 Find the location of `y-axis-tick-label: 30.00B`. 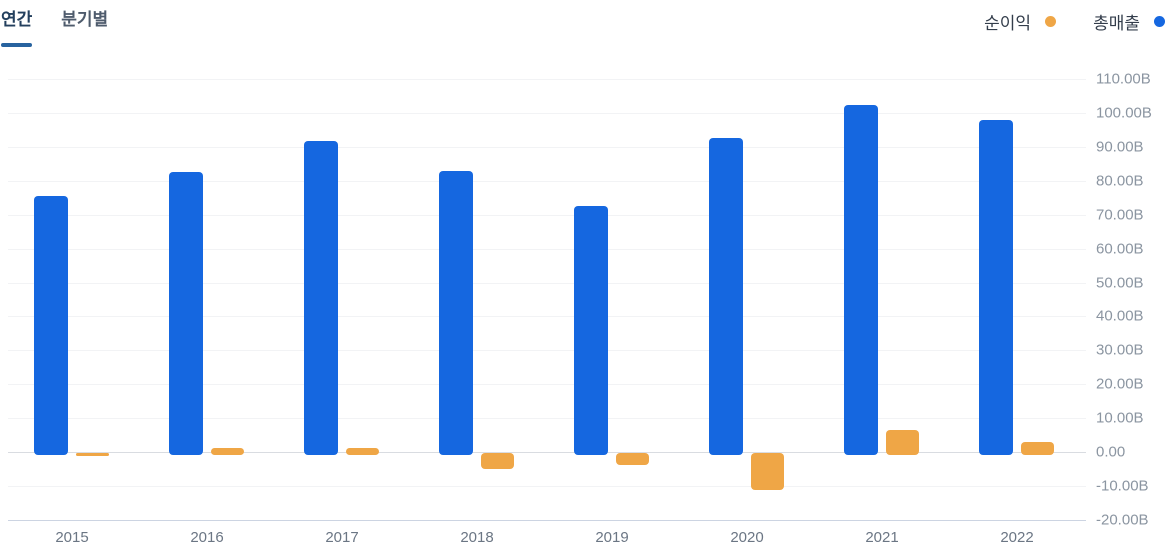

y-axis-tick-label: 30.00B is located at coordinates (1120, 350).